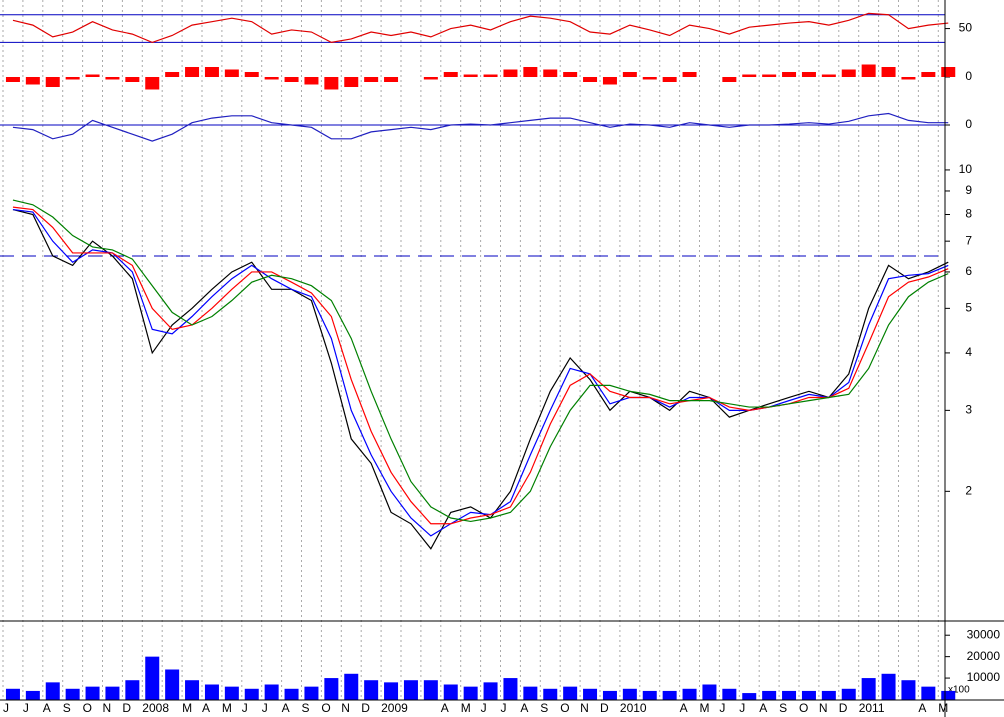 This screenshot has width=1004, height=717. What do you see at coordinates (966, 28) in the screenshot?
I see `y-tick-label: 50` at bounding box center [966, 28].